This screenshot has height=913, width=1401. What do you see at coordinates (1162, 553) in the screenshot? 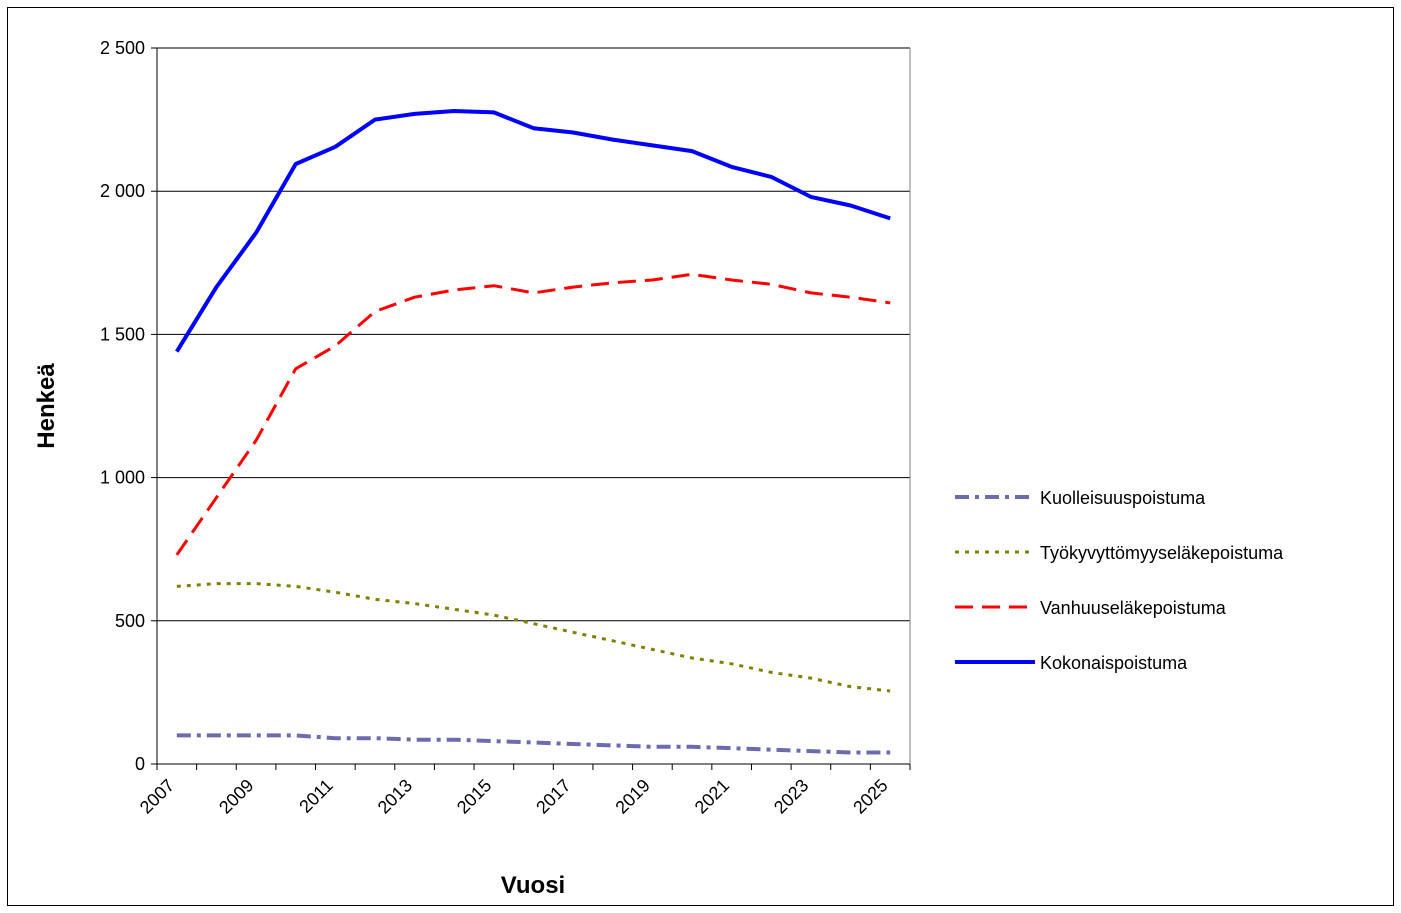
I see `legend-label: Työkyvyttömyyseläkepoistuma` at bounding box center [1162, 553].